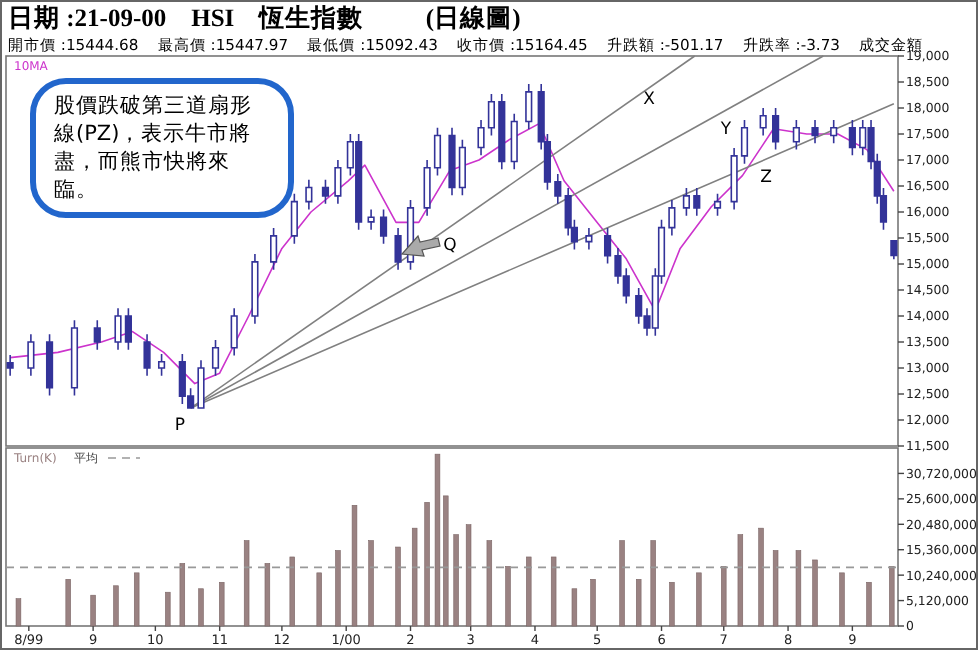  What do you see at coordinates (450, 246) in the screenshot?
I see `annotation: Q` at bounding box center [450, 246].